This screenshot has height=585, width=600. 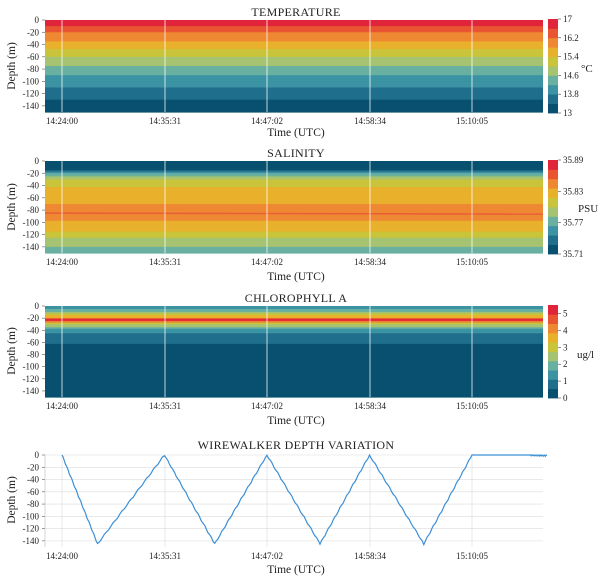 What do you see at coordinates (296, 133) in the screenshot?
I see `temperature-xlabel: Time (UTC)` at bounding box center [296, 133].